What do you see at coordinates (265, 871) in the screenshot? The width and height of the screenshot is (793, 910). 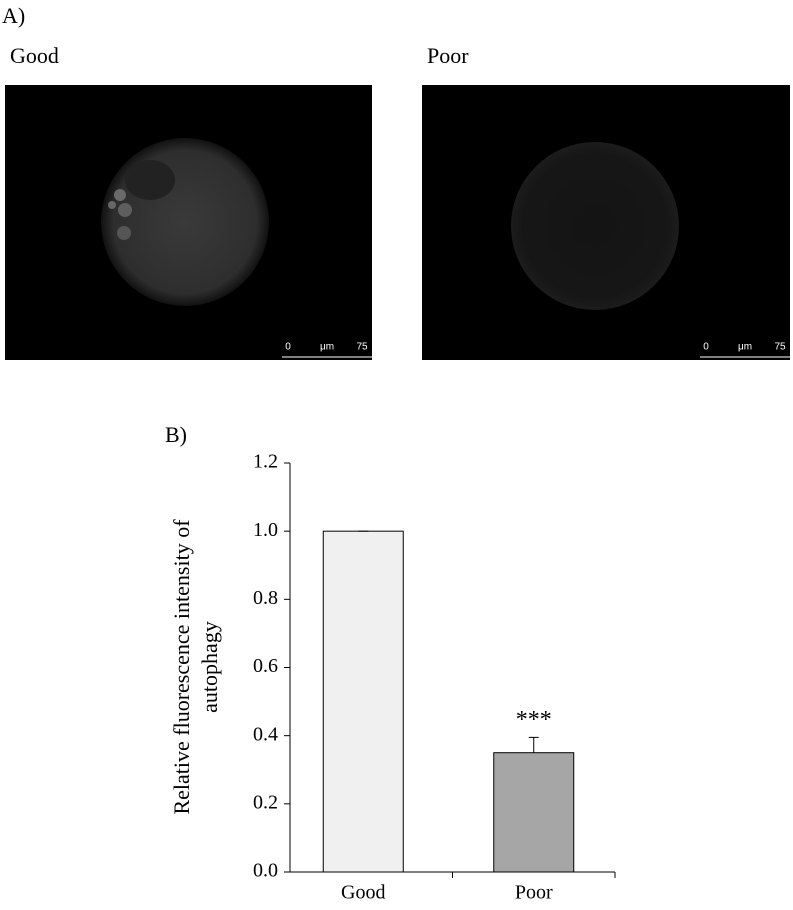 I see `y-tick-label: 0.0` at bounding box center [265, 871].